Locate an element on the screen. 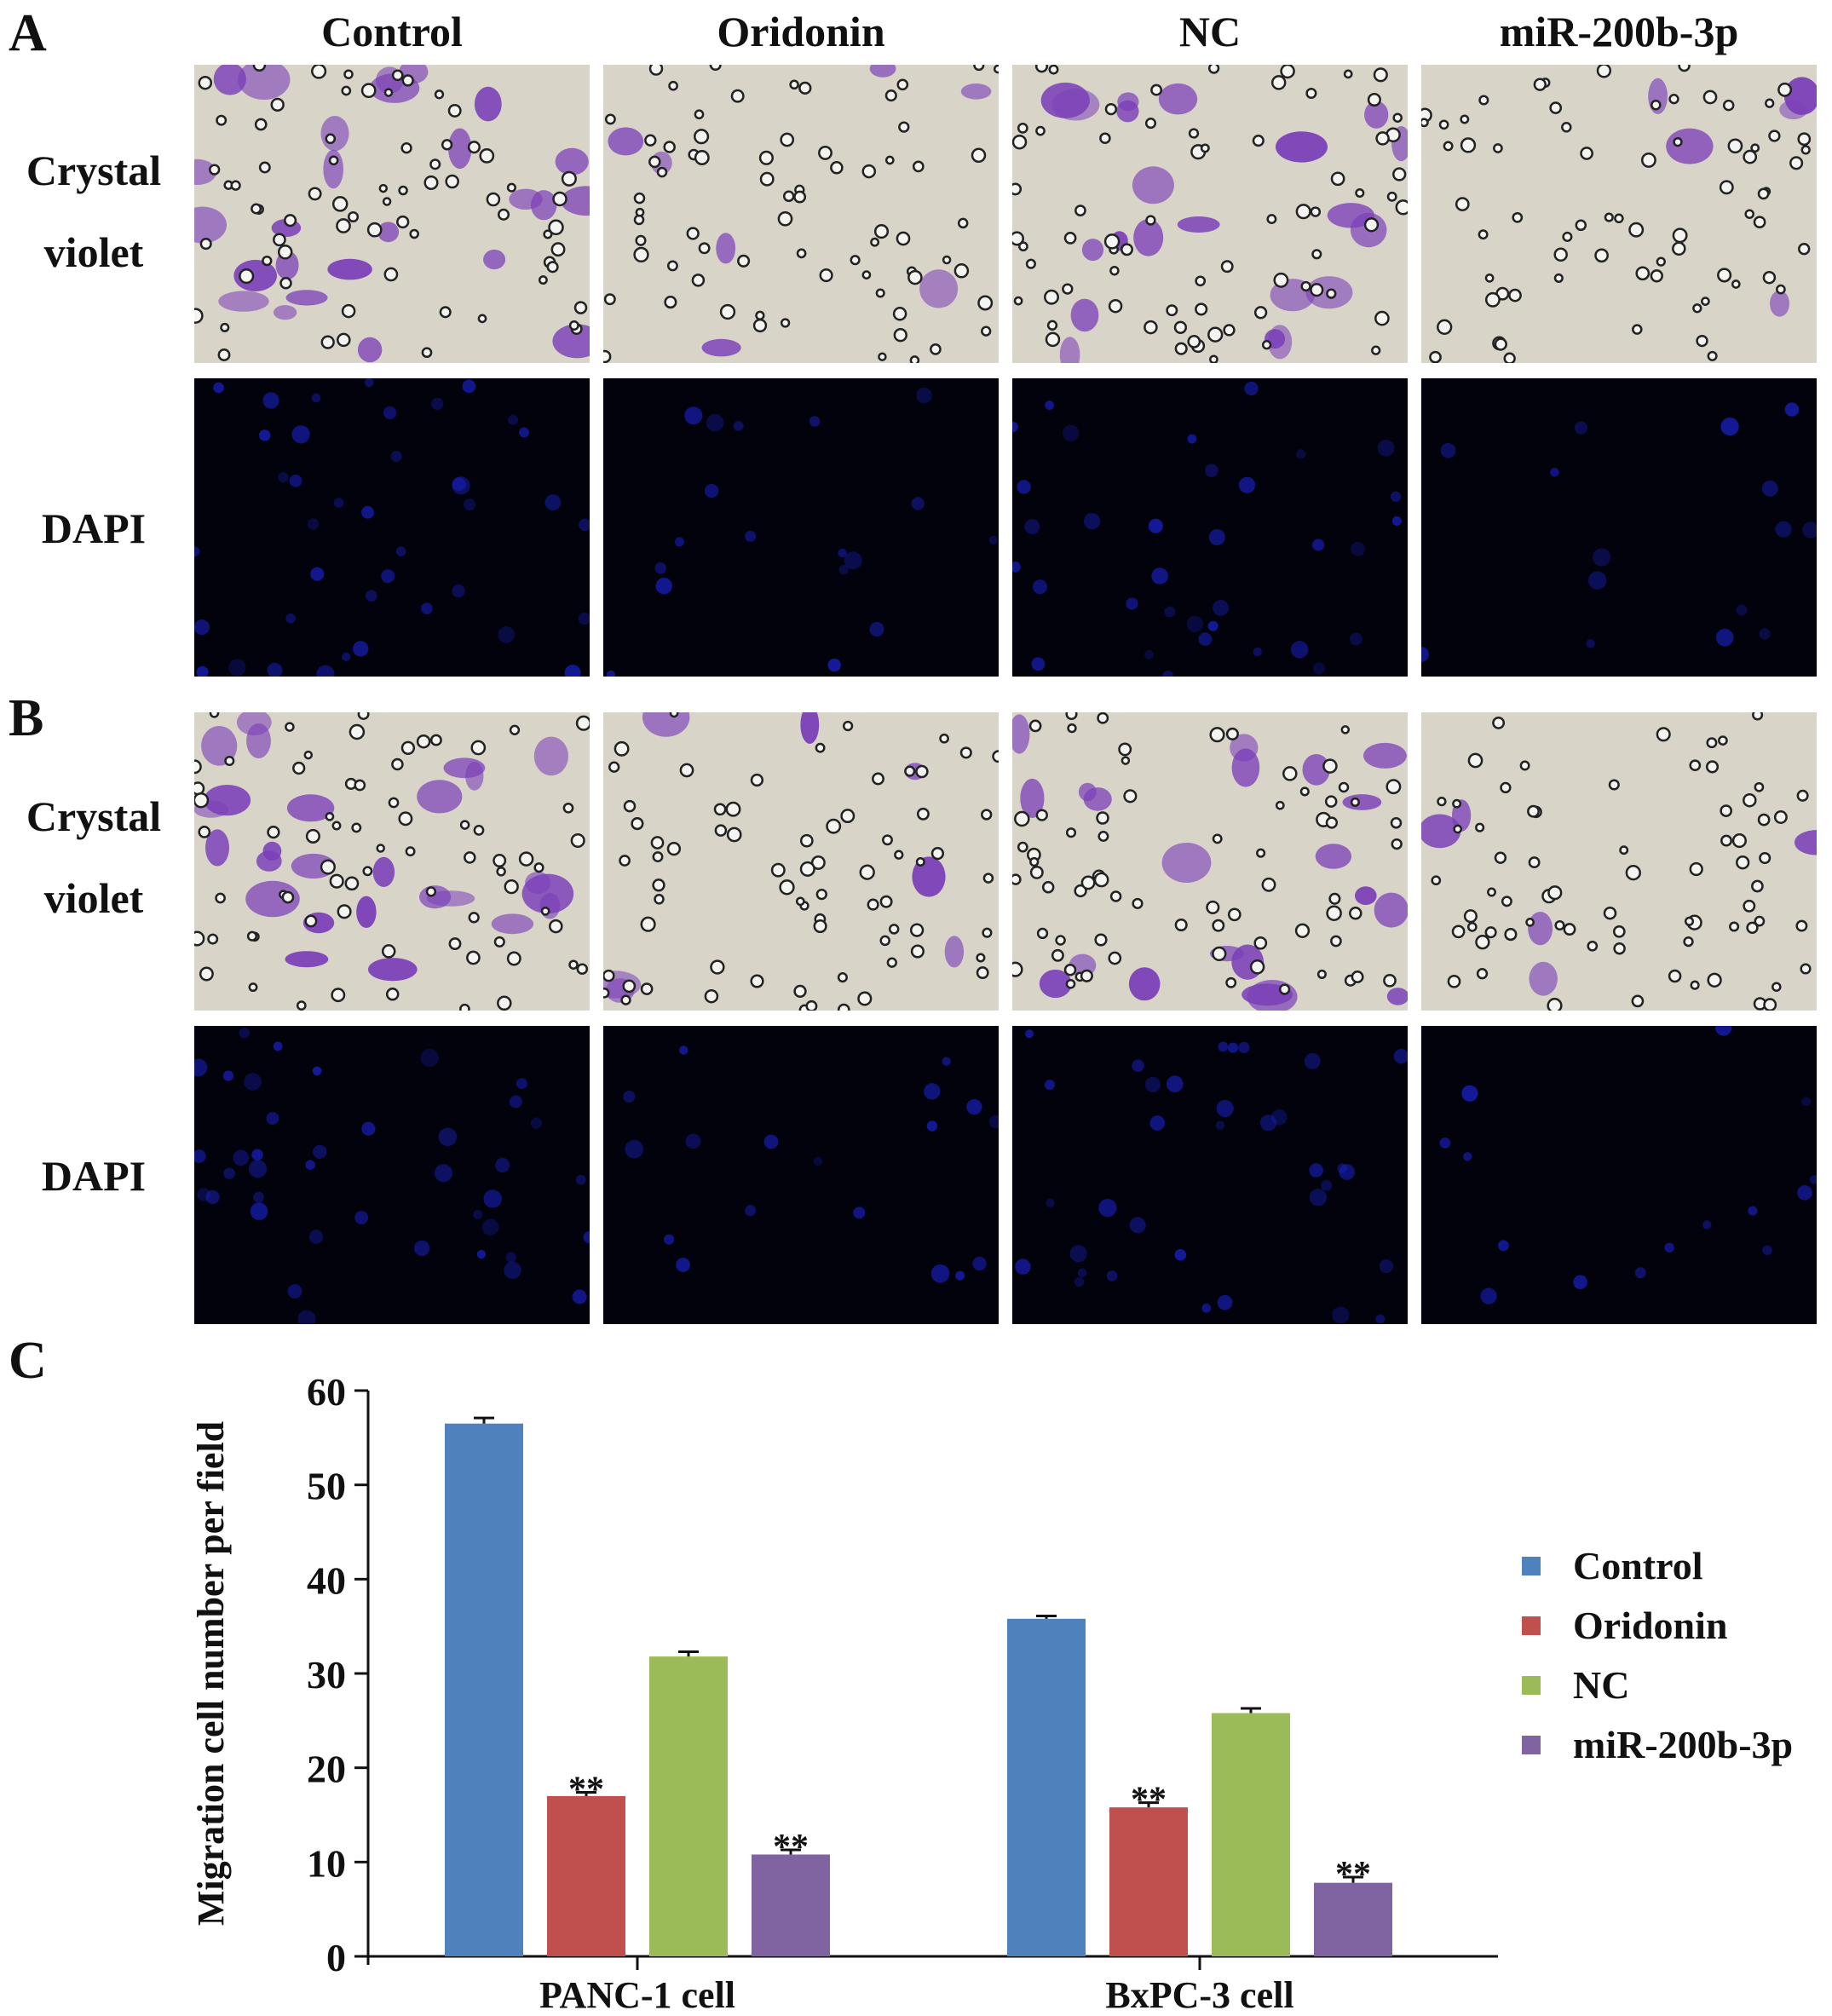  column-header-oridonin: Oridonin is located at coordinates (801, 31).